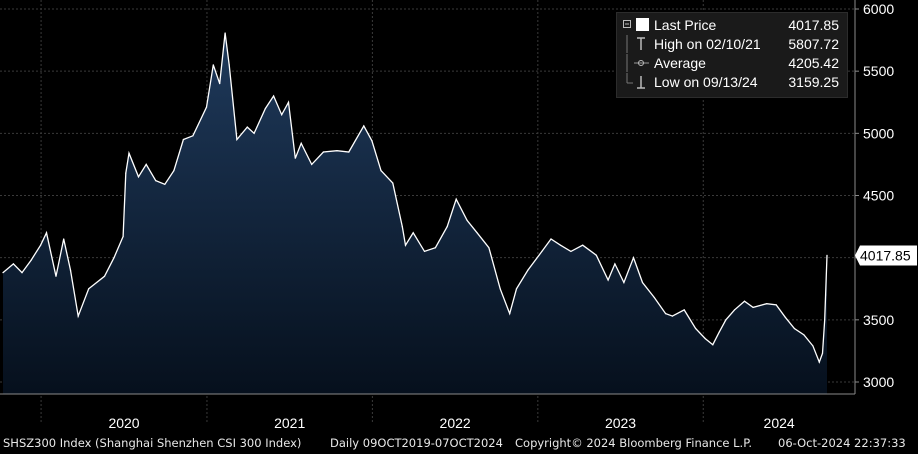 This screenshot has height=454, width=918. I want to click on footer-copyright: Copyright© 2024 Bloomberg Finance L.P., so click(633, 443).